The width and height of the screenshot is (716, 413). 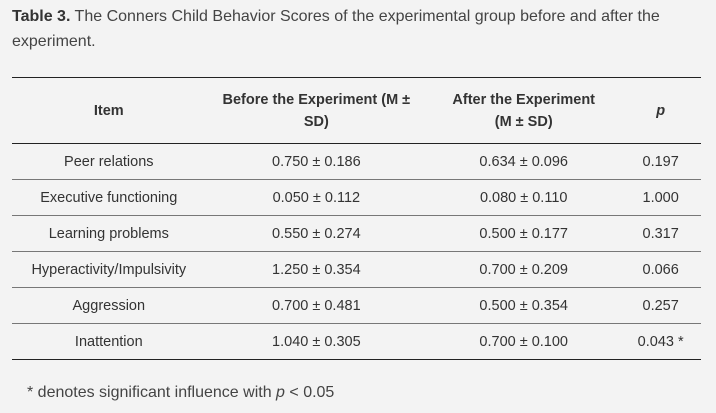 What do you see at coordinates (524, 99) in the screenshot?
I see `header-after-line1: After the Experiment` at bounding box center [524, 99].